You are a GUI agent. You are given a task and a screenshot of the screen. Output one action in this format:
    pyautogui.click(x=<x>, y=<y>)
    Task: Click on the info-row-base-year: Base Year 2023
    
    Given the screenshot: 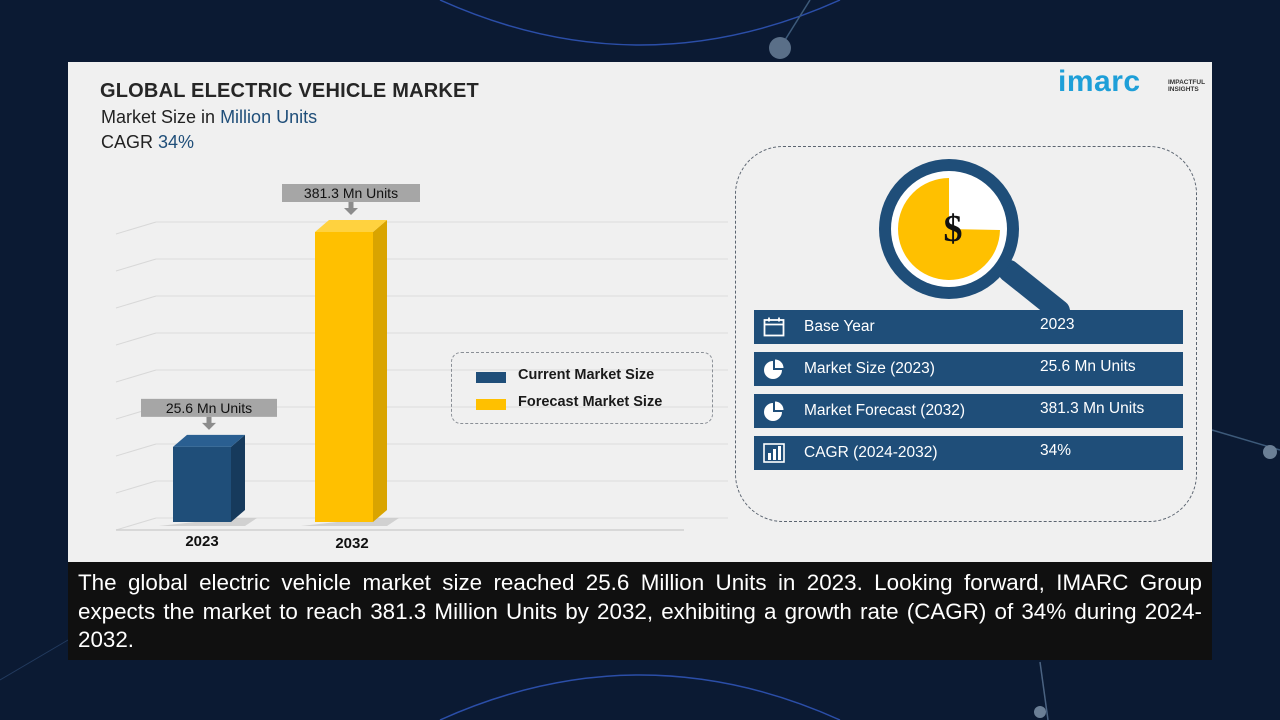 What is the action you would take?
    pyautogui.click(x=968, y=327)
    